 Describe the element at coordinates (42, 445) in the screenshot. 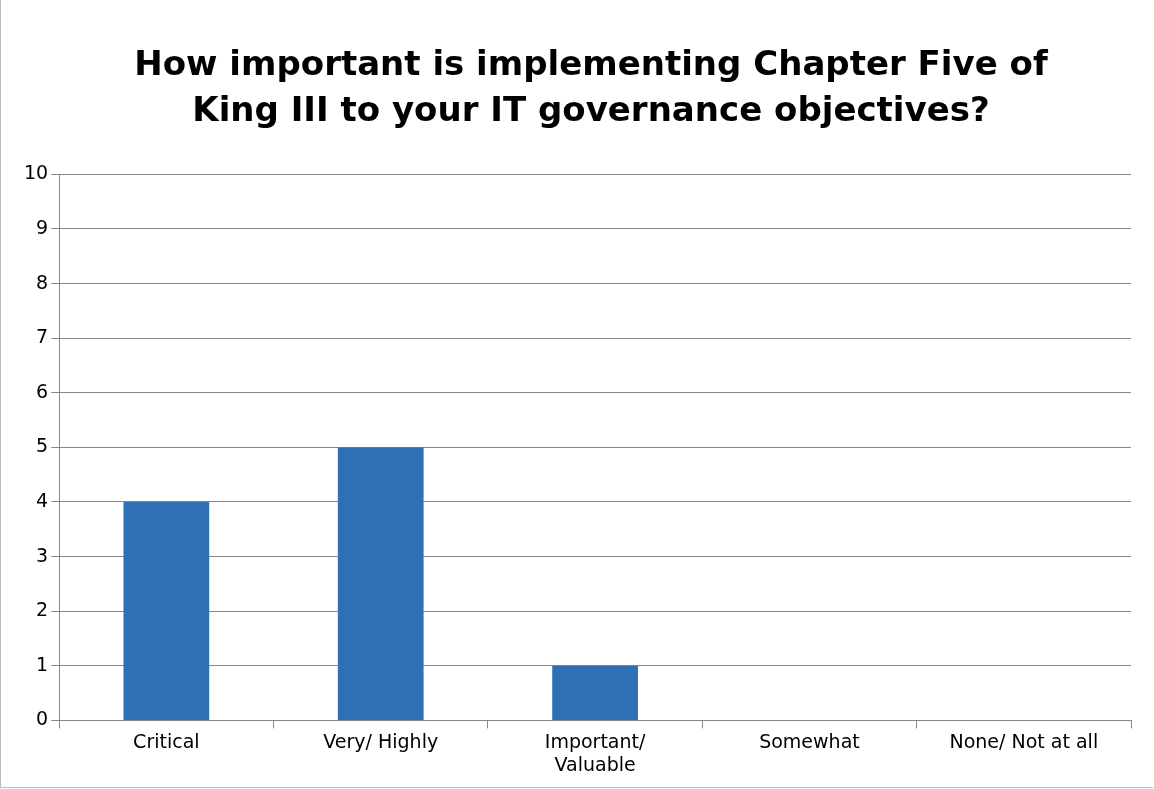

I see `y-tick-label: 5` at that location.